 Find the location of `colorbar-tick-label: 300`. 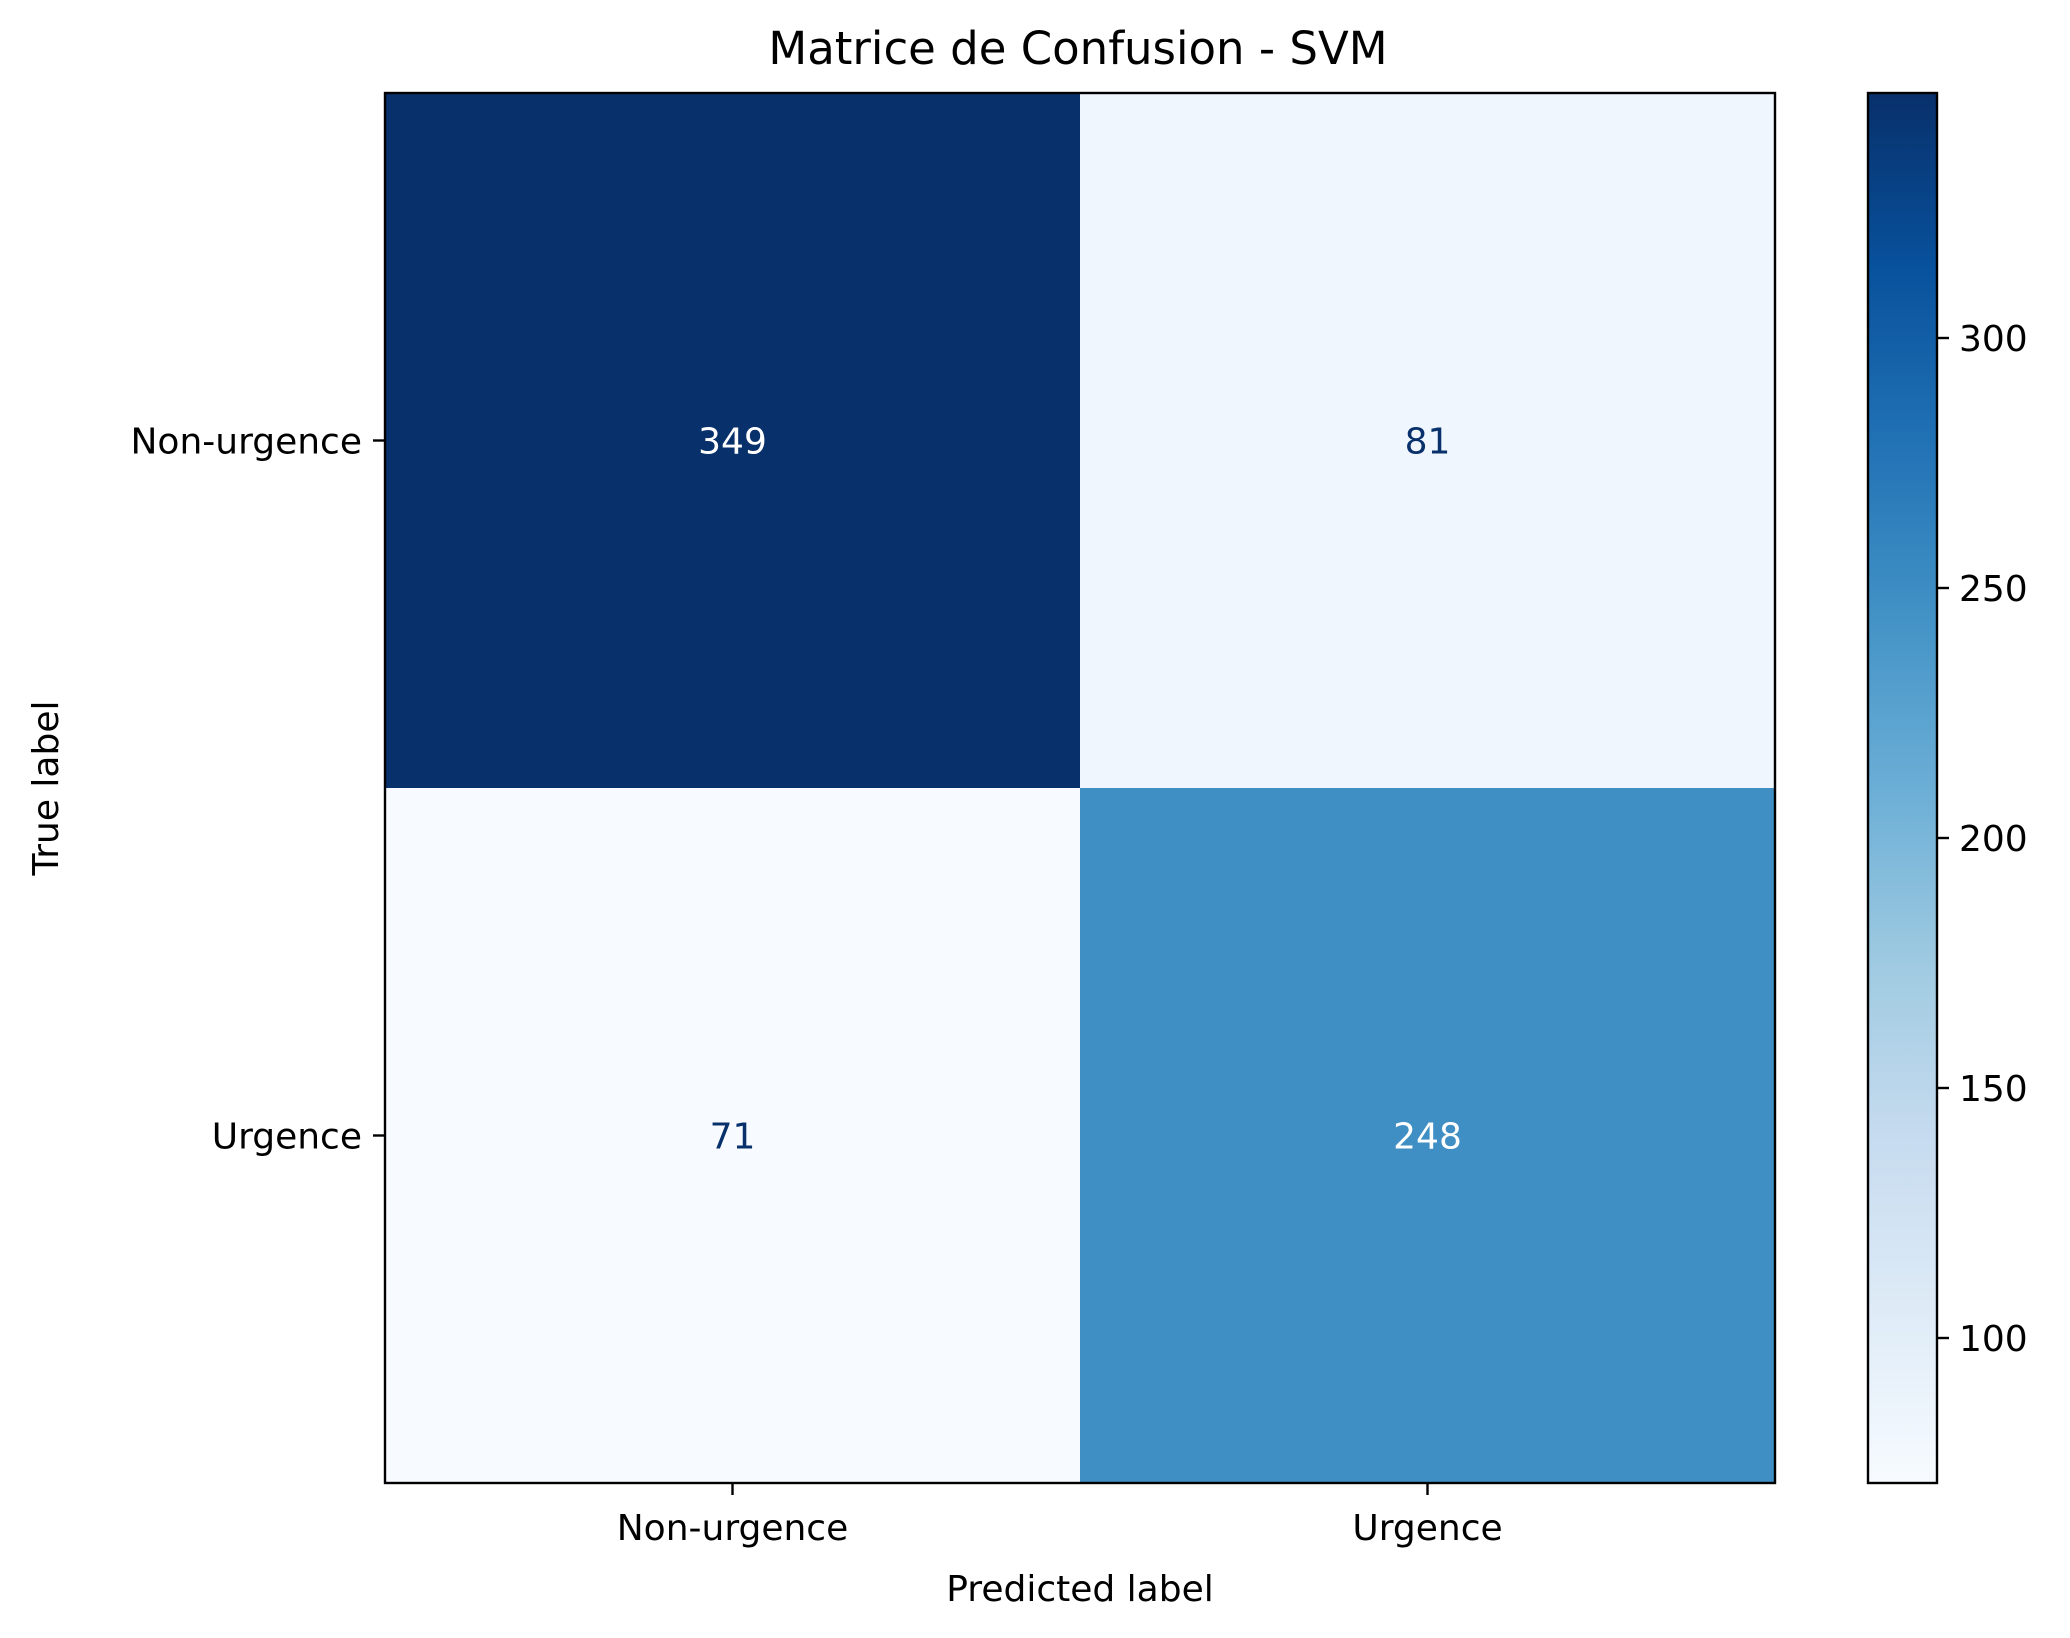

colorbar-tick-label: 300 is located at coordinates (1993, 339).